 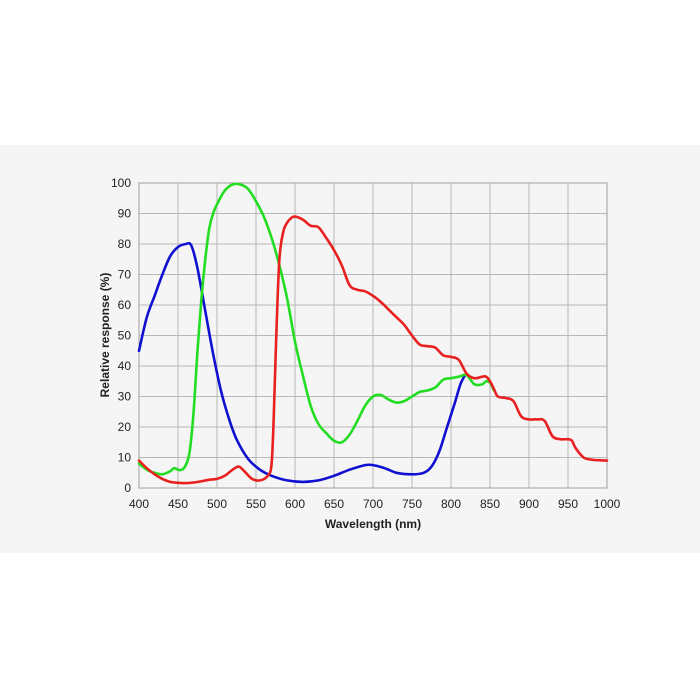 What do you see at coordinates (125, 336) in the screenshot?
I see `y-tick-label: 50` at bounding box center [125, 336].